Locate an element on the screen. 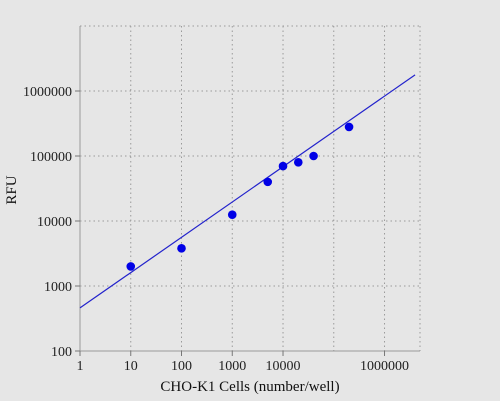  x-ticks: 1 10 100 1000 10000 1000000 is located at coordinates (243, 362).